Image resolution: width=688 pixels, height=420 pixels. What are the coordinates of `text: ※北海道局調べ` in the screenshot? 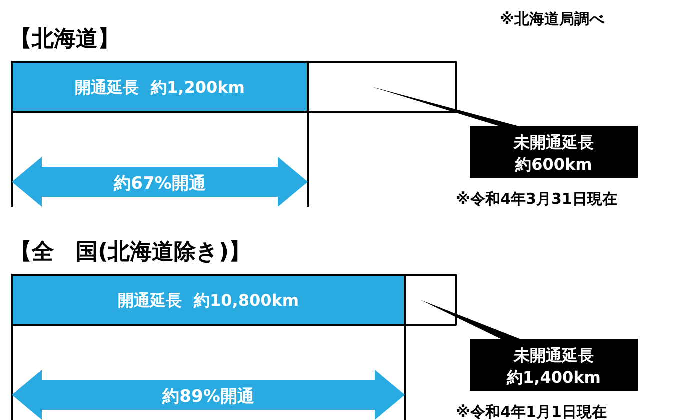 It's located at (553, 19).